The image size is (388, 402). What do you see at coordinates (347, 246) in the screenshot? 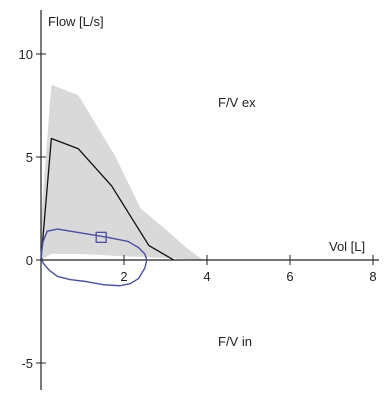
I see `x-axis-label: Vol [L]` at bounding box center [347, 246].